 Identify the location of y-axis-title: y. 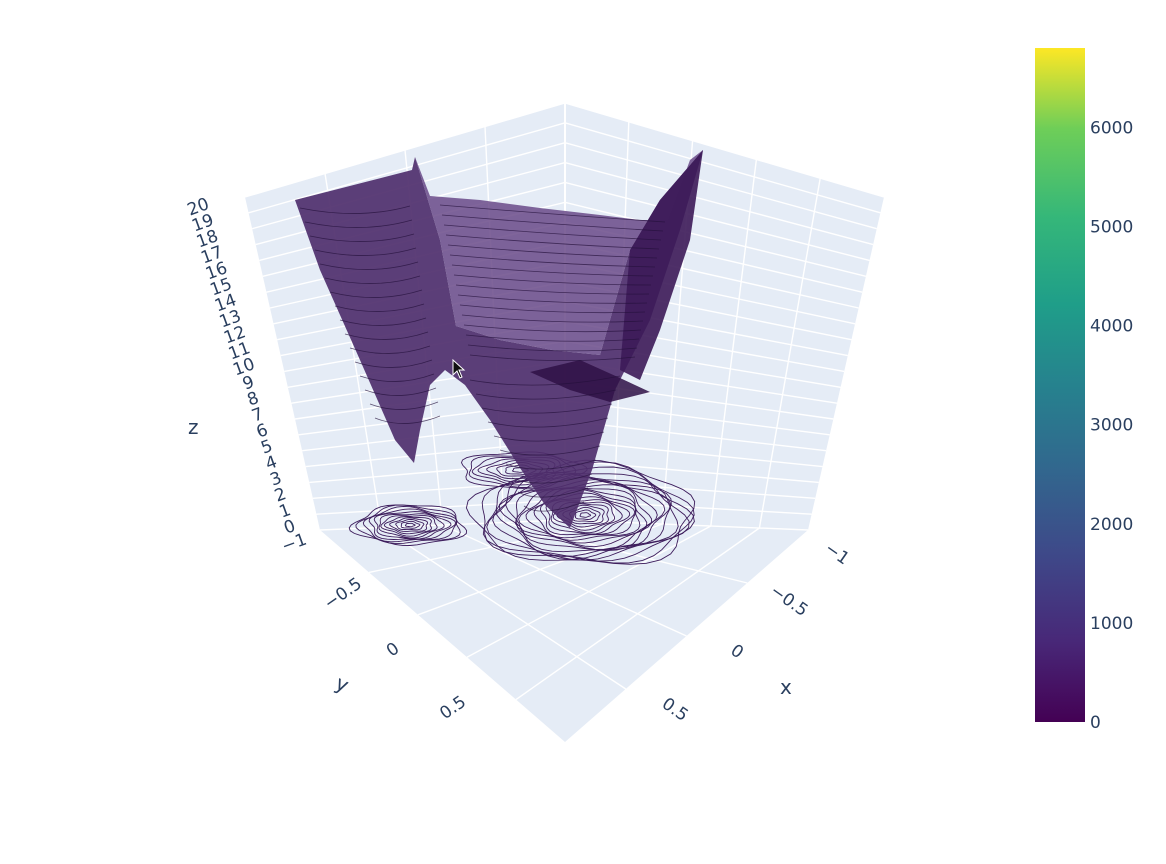
(342, 684).